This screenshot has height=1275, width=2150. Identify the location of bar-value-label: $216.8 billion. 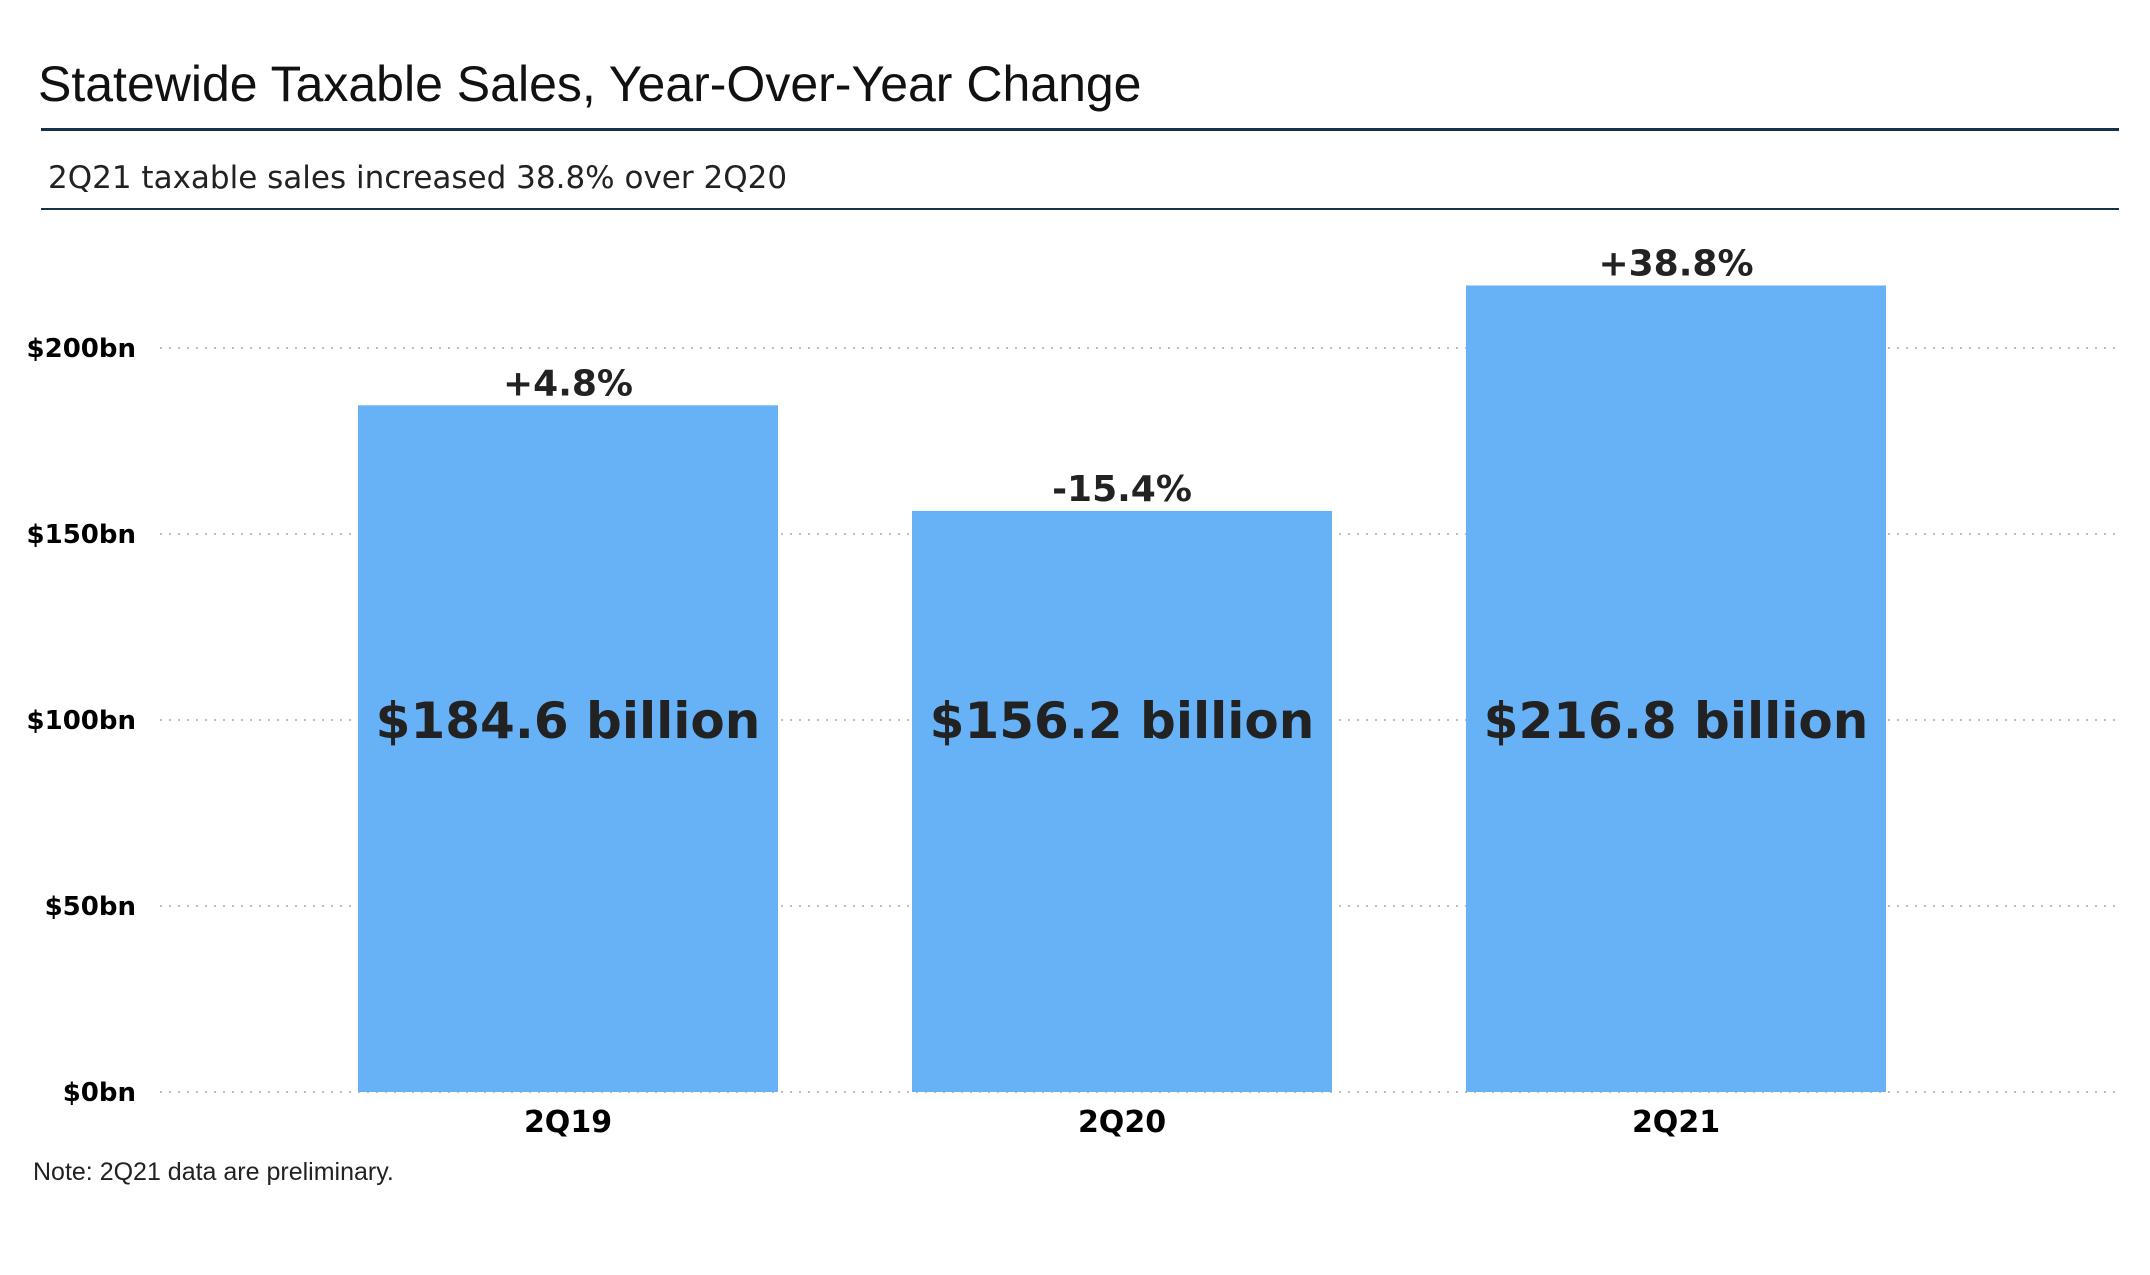
(1676, 721).